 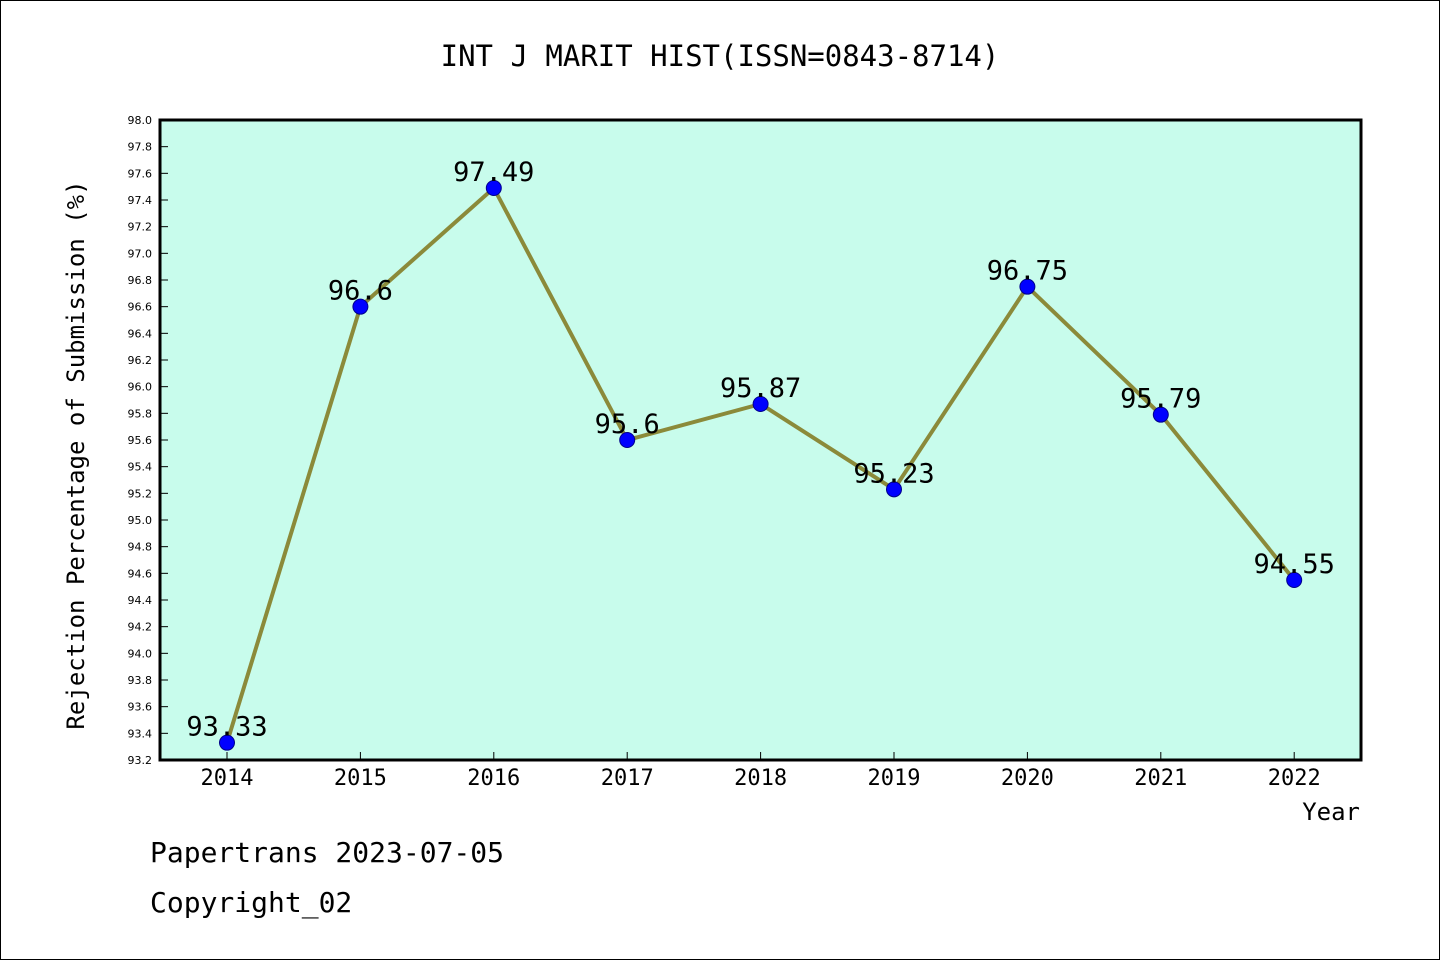 What do you see at coordinates (140, 440) in the screenshot?
I see `y-tick-label: 95.6` at bounding box center [140, 440].